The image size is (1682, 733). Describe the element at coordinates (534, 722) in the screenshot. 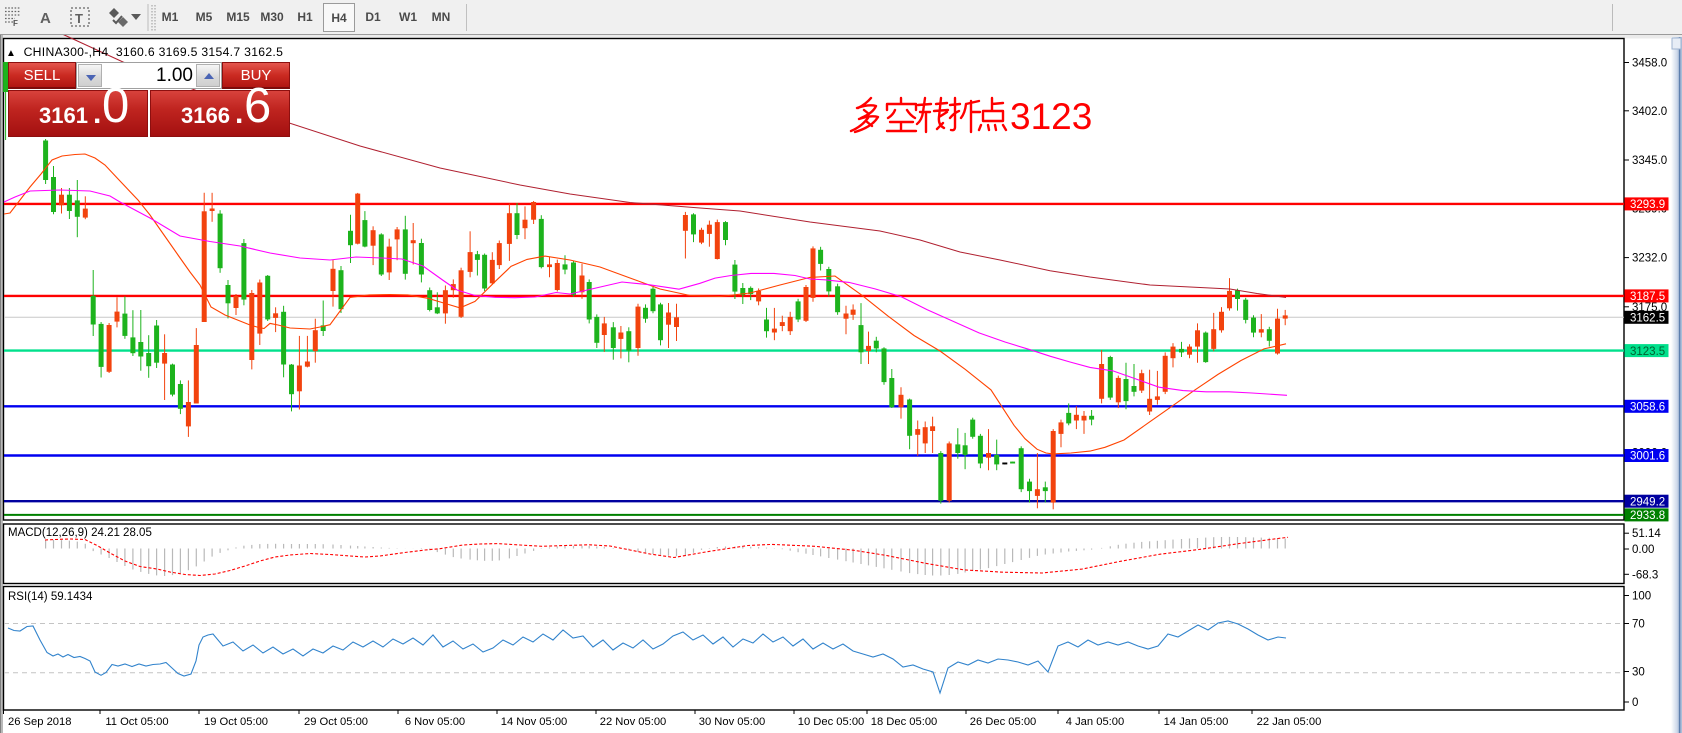

I see `svg-text: 14 Nov 05:00` at that location.